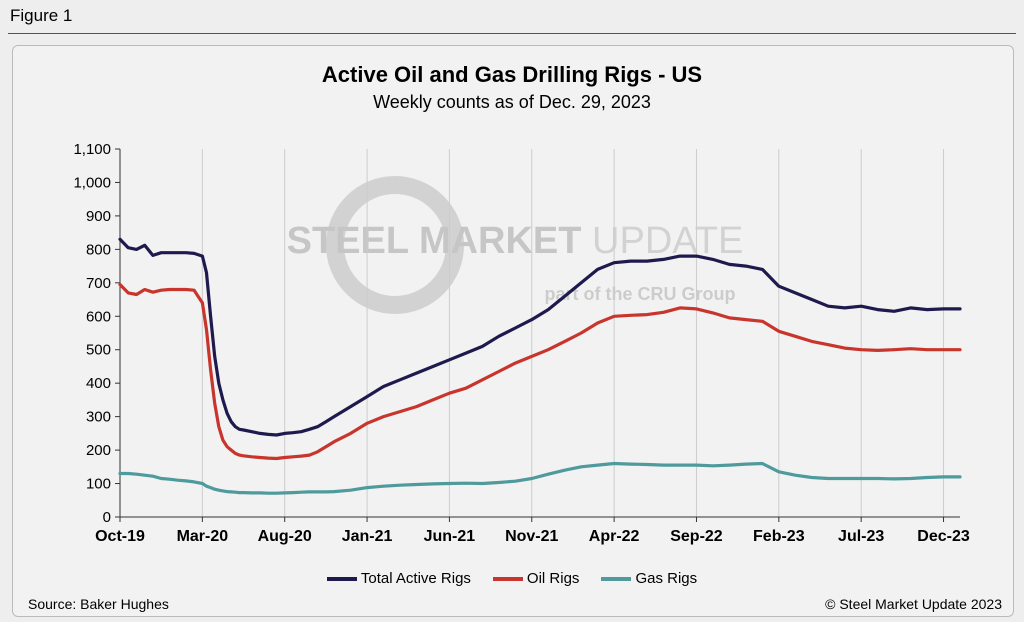 The image size is (1024, 622). I want to click on x-tick-label: Sep-22, so click(696, 536).